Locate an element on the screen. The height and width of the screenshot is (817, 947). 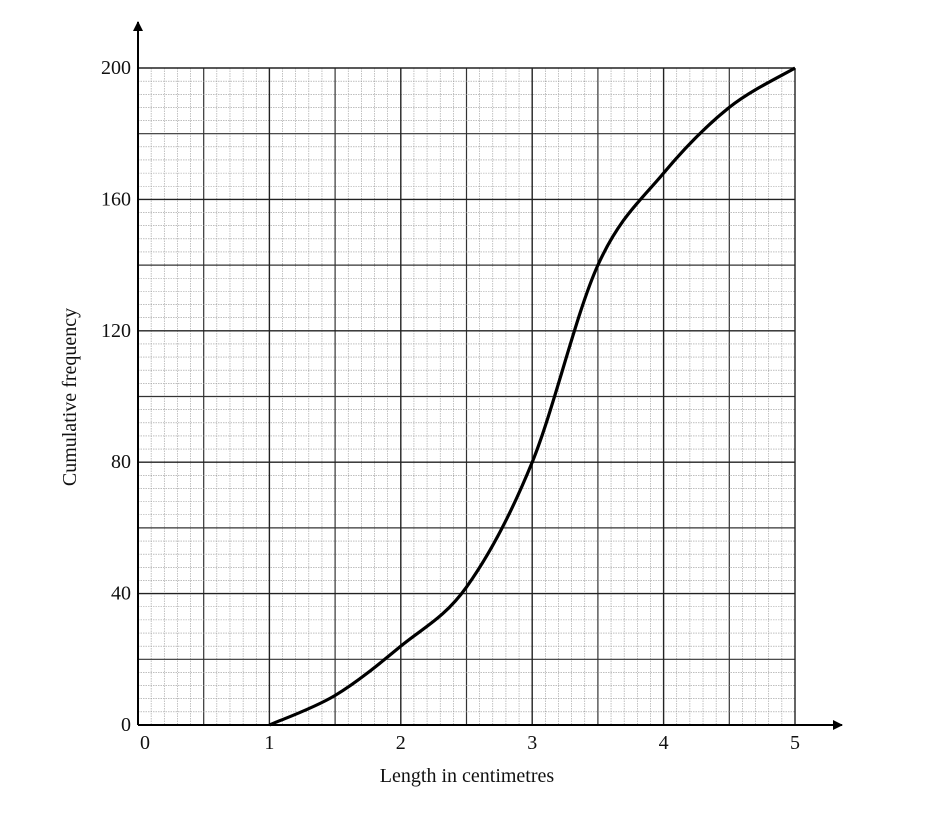
x-tick-label: 5 is located at coordinates (795, 743).